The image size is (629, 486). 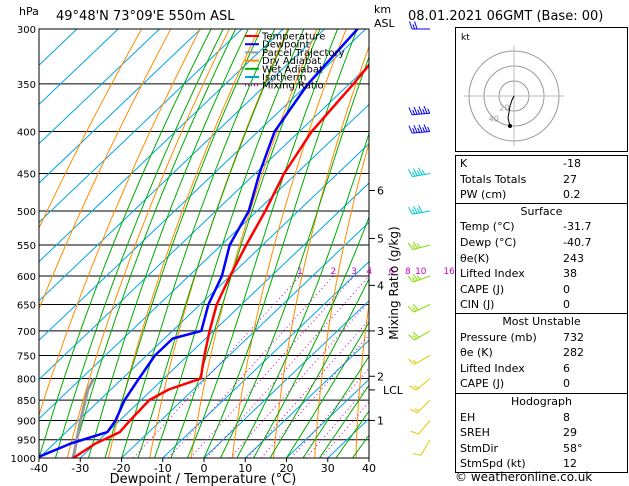 I want to click on table-row: θe(K) 243, so click(x=541, y=259).